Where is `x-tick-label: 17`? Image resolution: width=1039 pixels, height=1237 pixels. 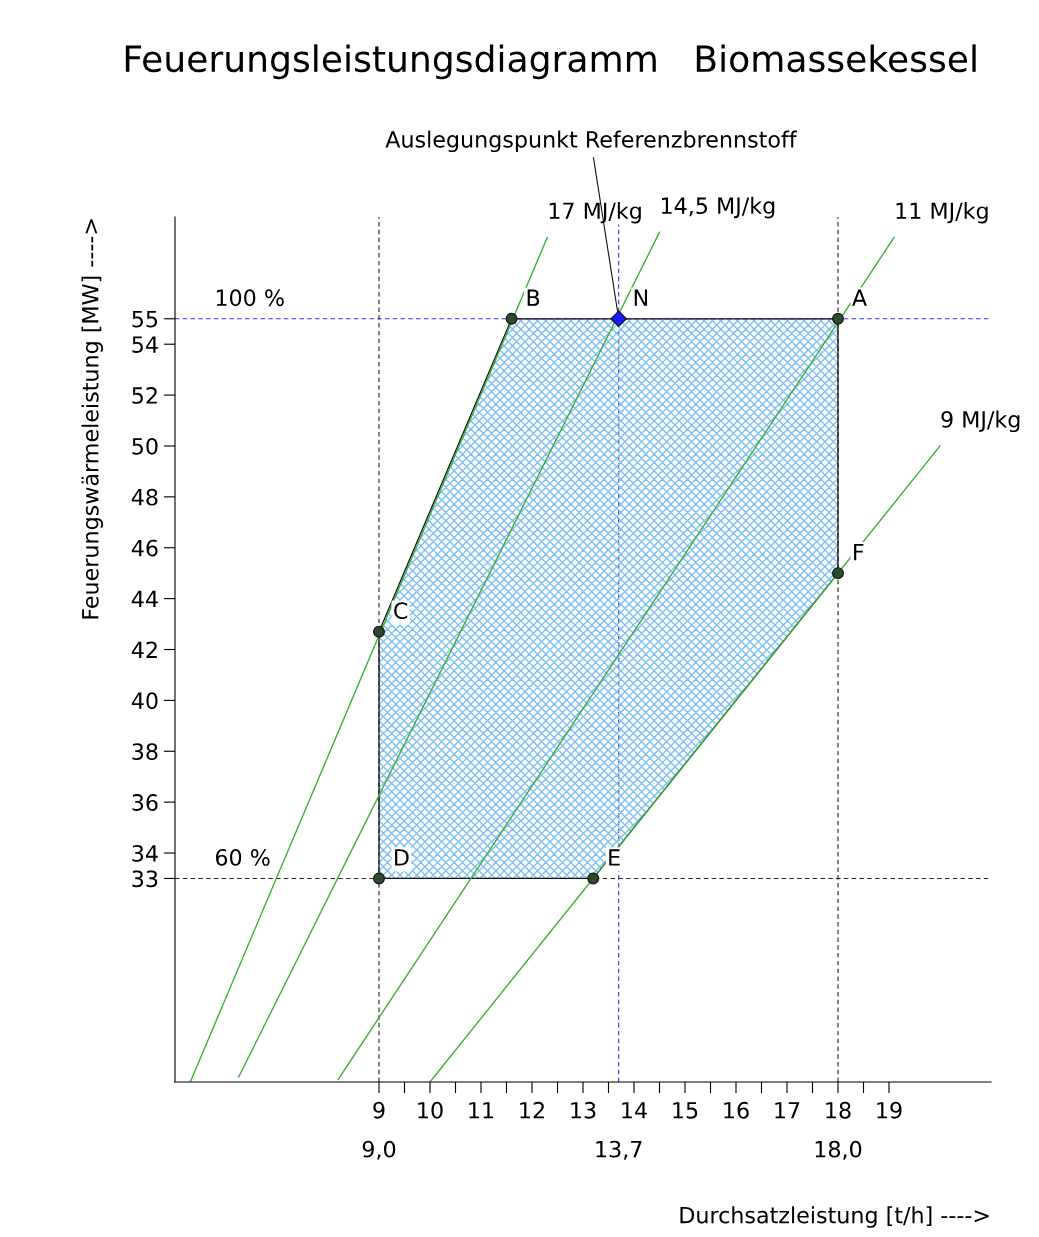
x-tick-label: 17 is located at coordinates (787, 1110).